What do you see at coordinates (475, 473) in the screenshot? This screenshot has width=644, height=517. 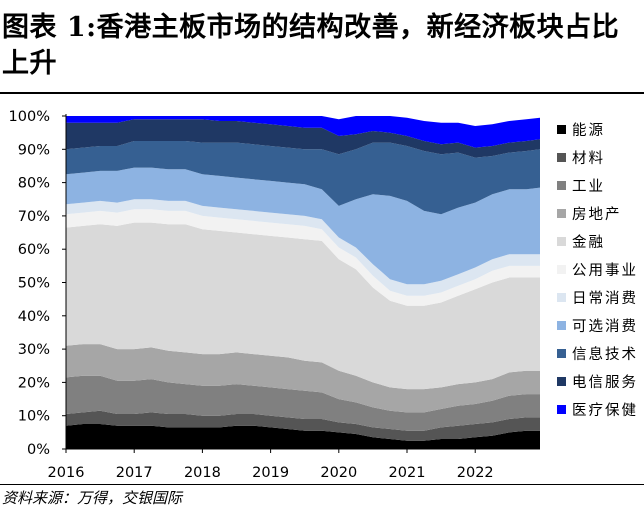 I see `x-tick-label: 2022` at bounding box center [475, 473].